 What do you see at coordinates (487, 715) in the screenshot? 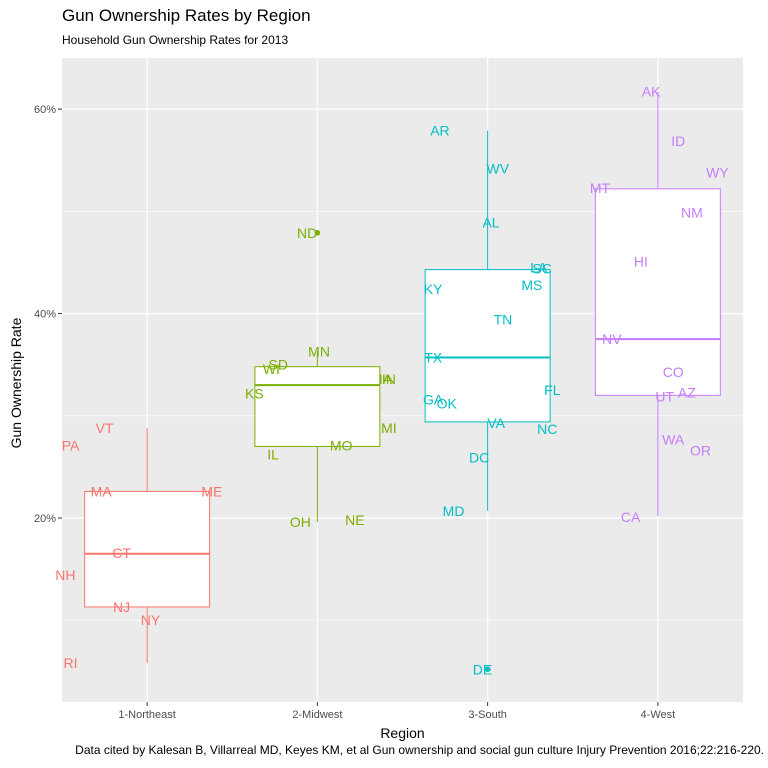
I see `x-tick-label: 3-South` at bounding box center [487, 715].